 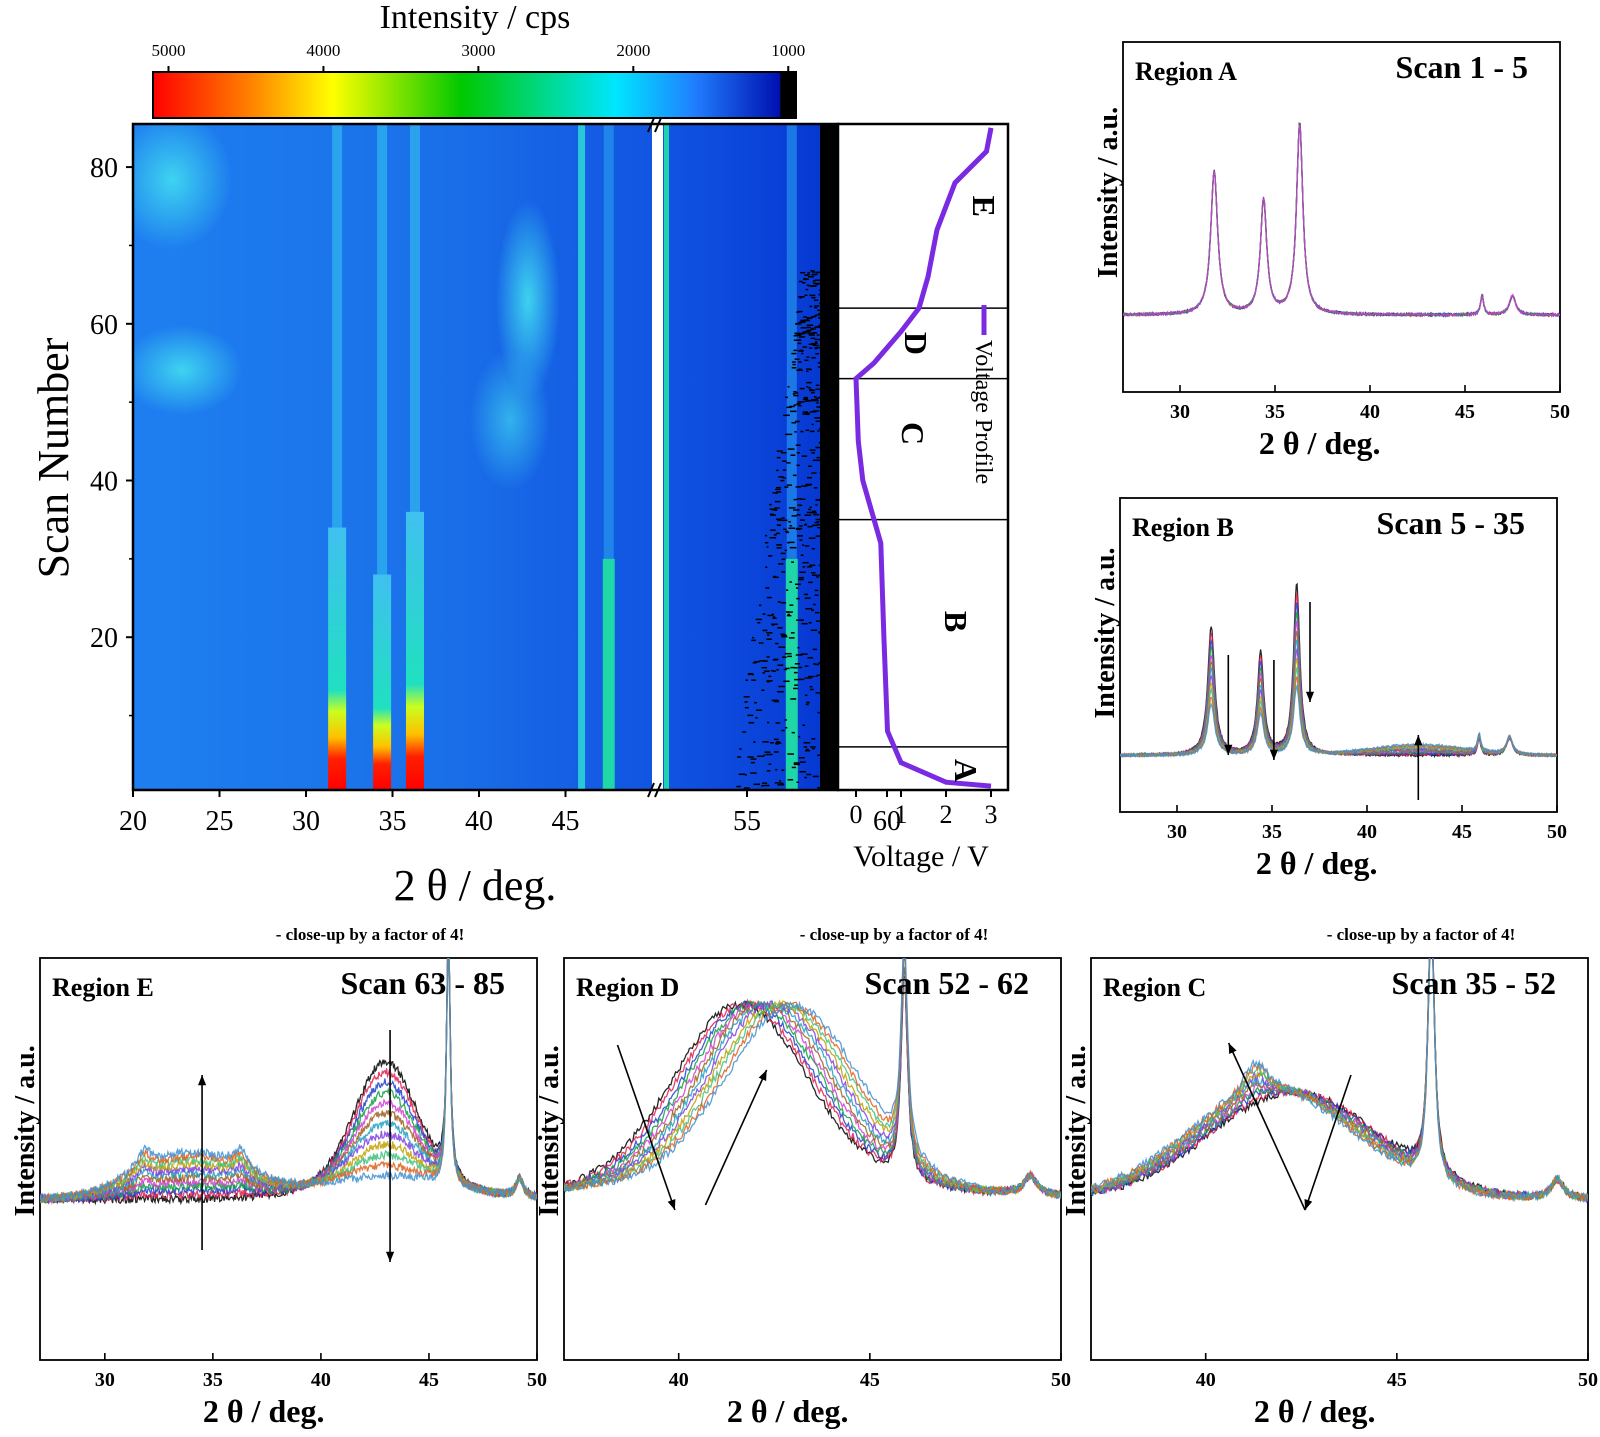 I want to click on trend-arrow-shaft, so click(x=646, y=1127).